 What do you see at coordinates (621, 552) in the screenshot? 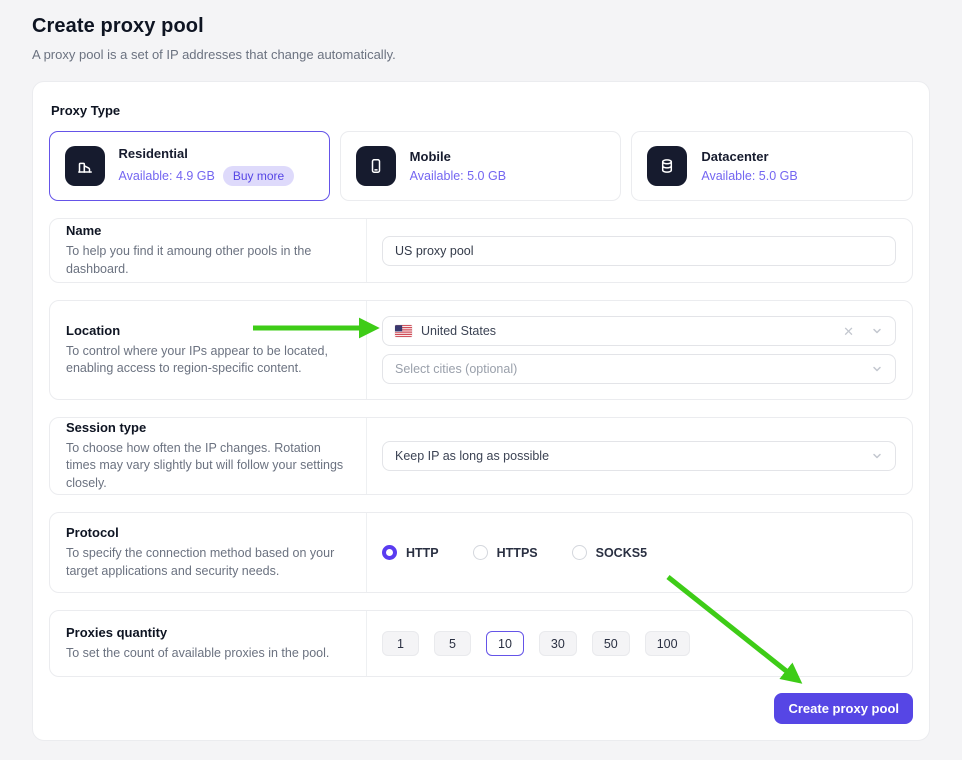
I see `radio-label: SOCKS5` at bounding box center [621, 552].